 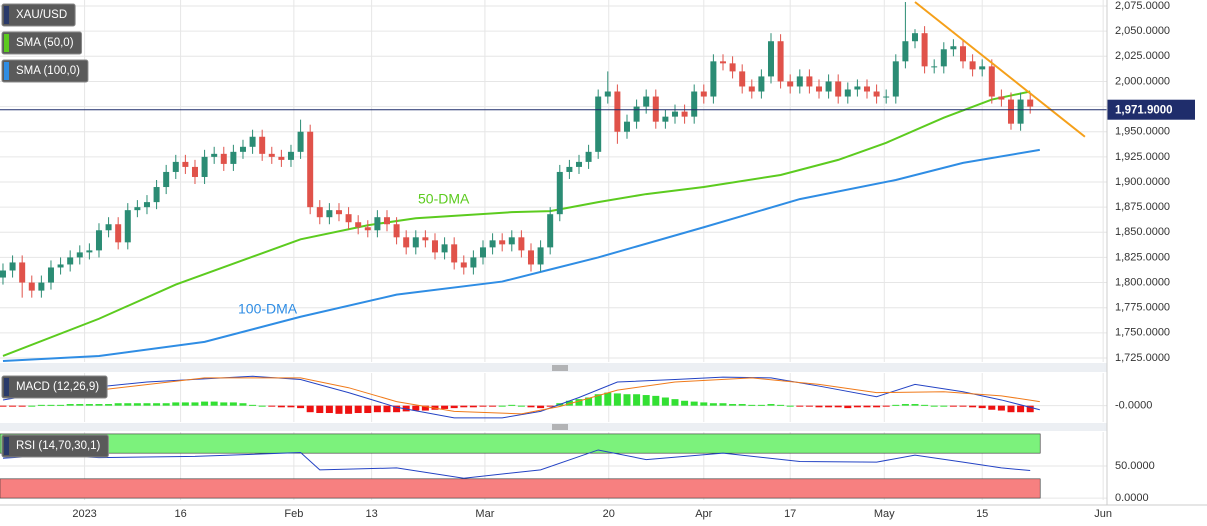 What do you see at coordinates (444, 199) in the screenshot?
I see `annotation: 50-DMA` at bounding box center [444, 199].